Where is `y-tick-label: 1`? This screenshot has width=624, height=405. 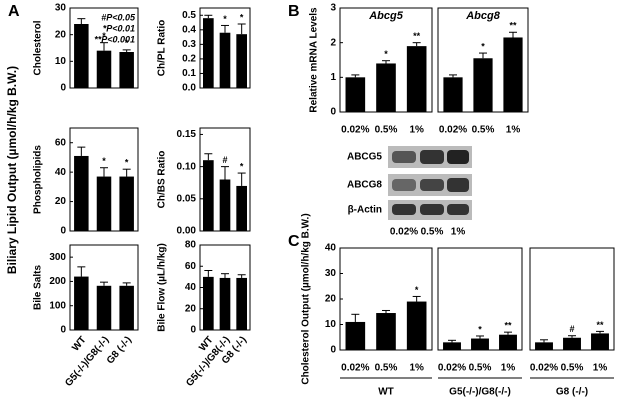
y-tick-label: 1 is located at coordinates (333, 77).